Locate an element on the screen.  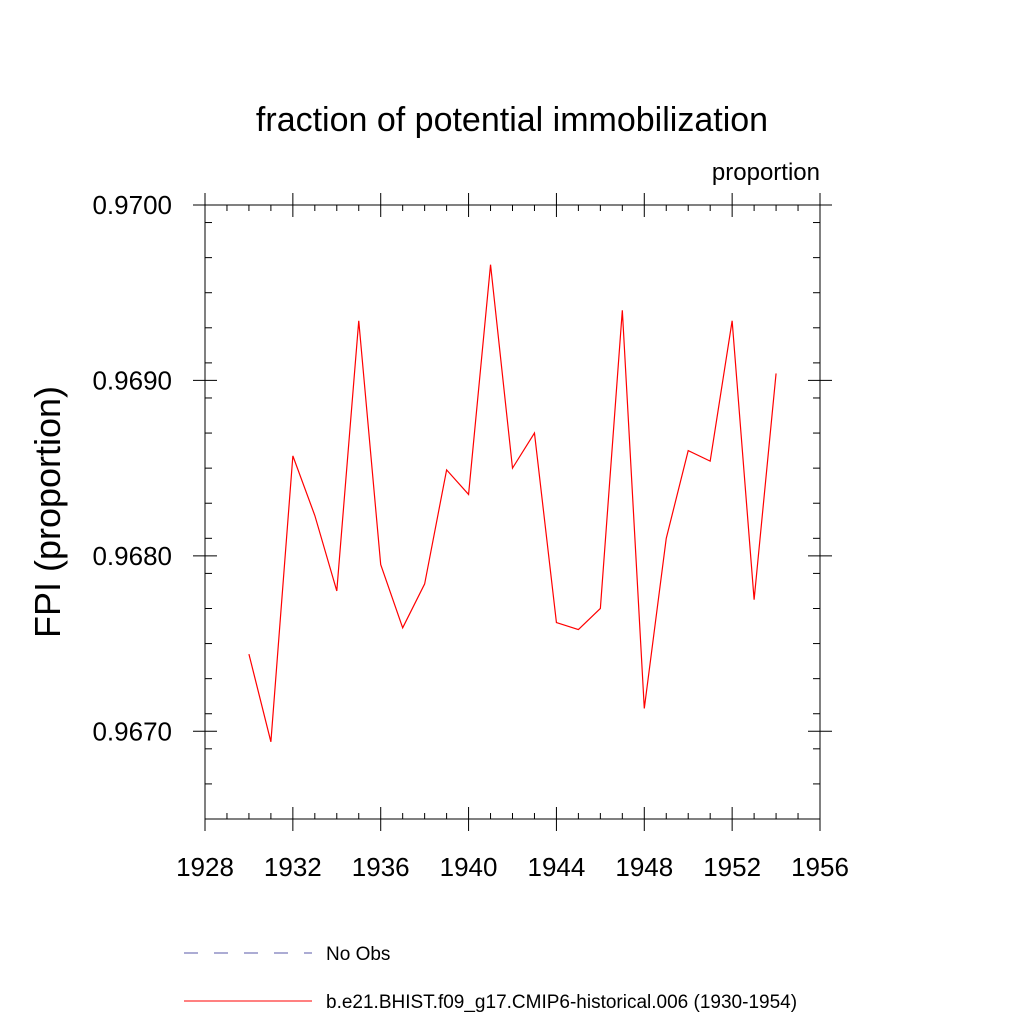
y-tick-label: 0.9680 is located at coordinates (132, 556).